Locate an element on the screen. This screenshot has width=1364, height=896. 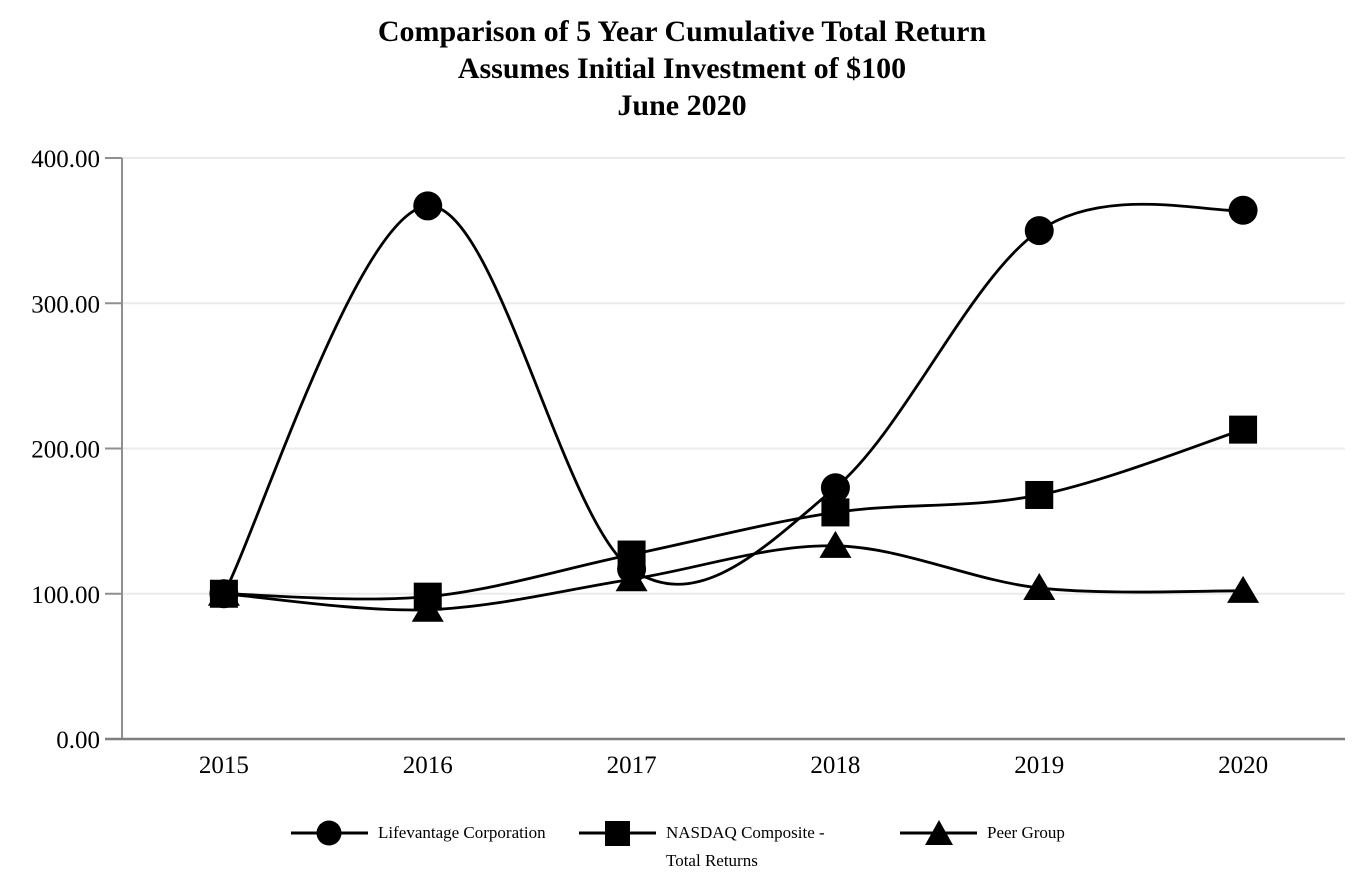
series-line-nasdaq-composite-total-returns is located at coordinates (733, 514).